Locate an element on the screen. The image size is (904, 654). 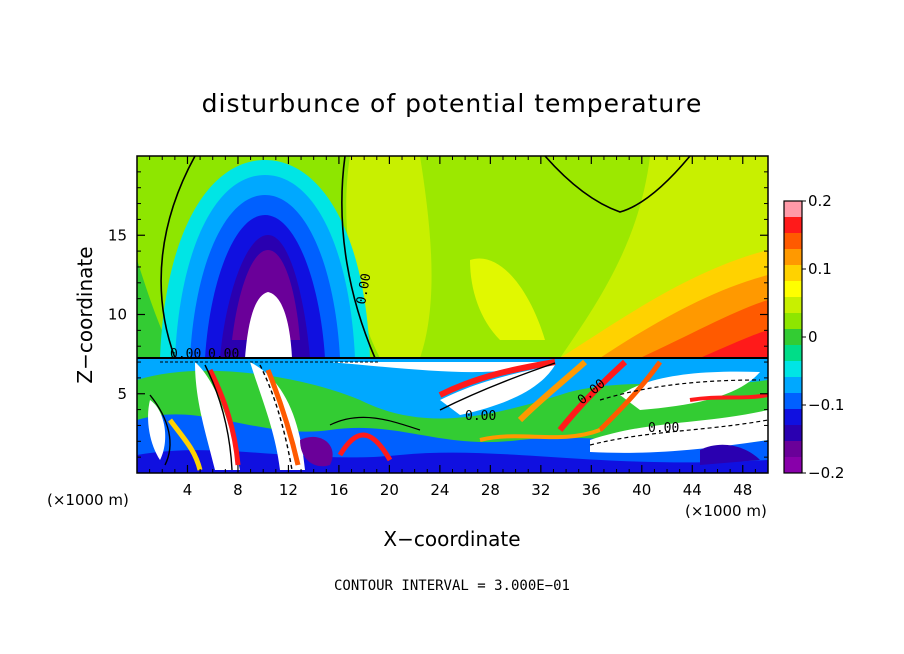
contour-interval-note: CONTOUR INTERVAL = 3.000E−01 is located at coordinates (452, 586).